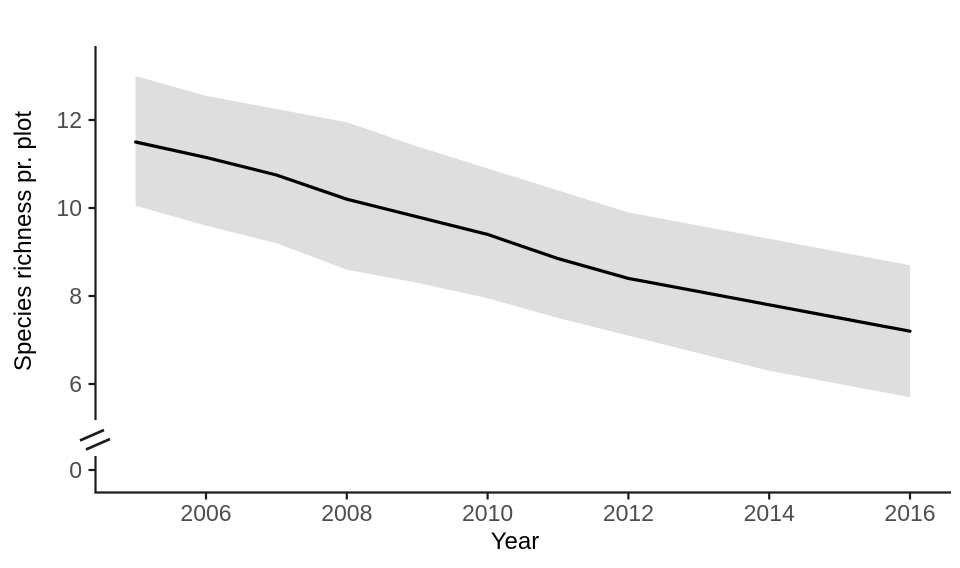 The height and width of the screenshot is (568, 960). I want to click on y-axis-tick-labels: 0 6 8 10 12, so click(69, 295).